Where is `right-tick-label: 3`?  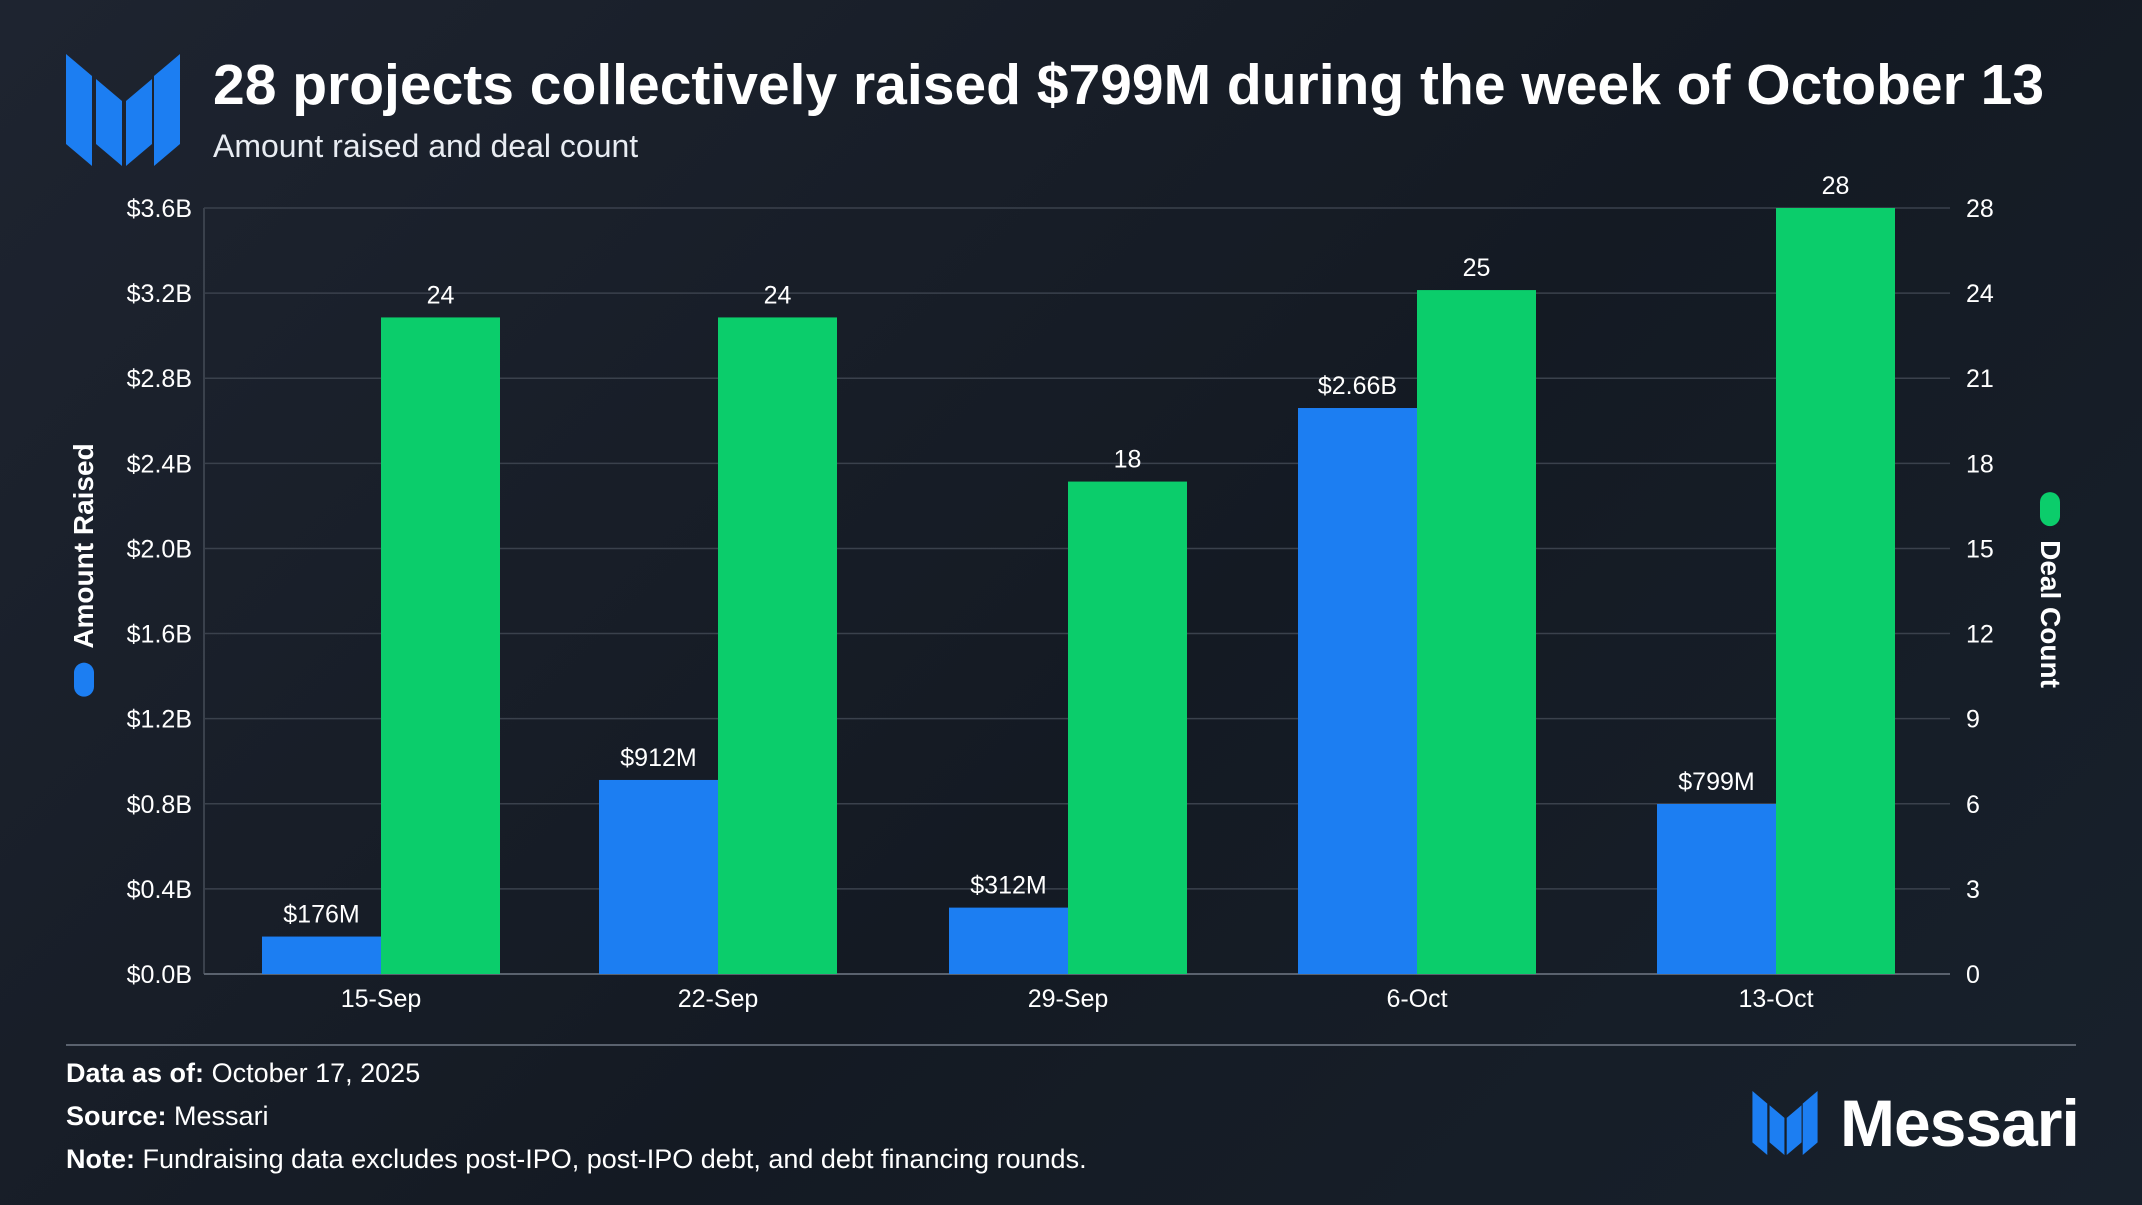 right-tick-label: 3 is located at coordinates (1973, 890).